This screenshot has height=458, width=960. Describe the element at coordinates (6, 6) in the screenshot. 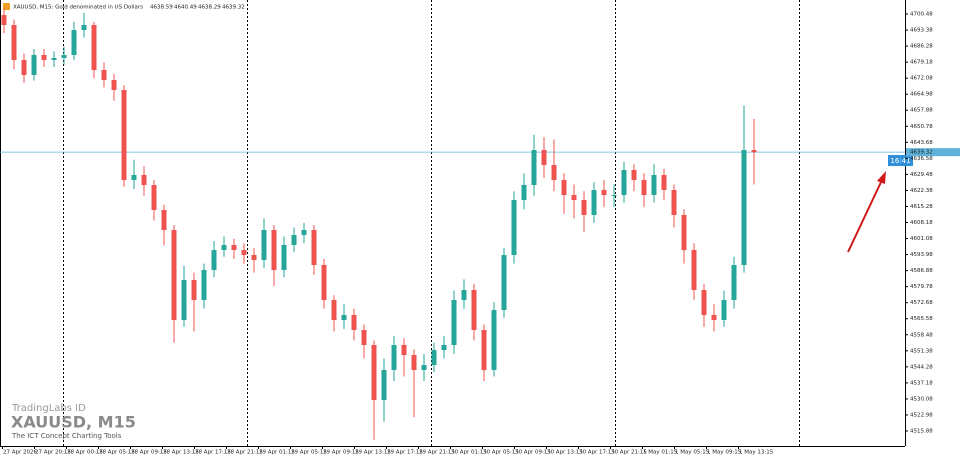

I see `symbol-icon` at that location.